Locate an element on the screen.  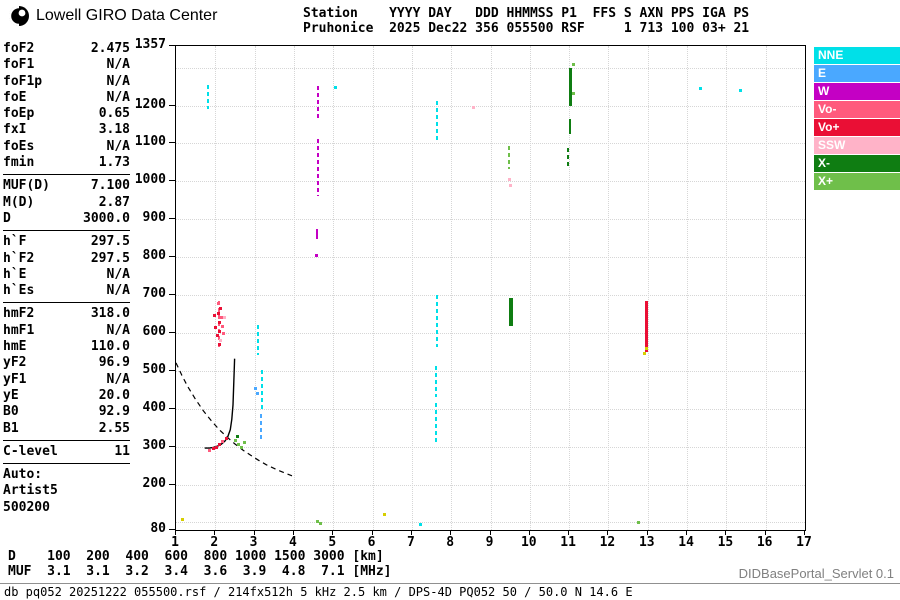
giro-logo: Lowell GIRO Data Center is located at coordinates (112, 16).